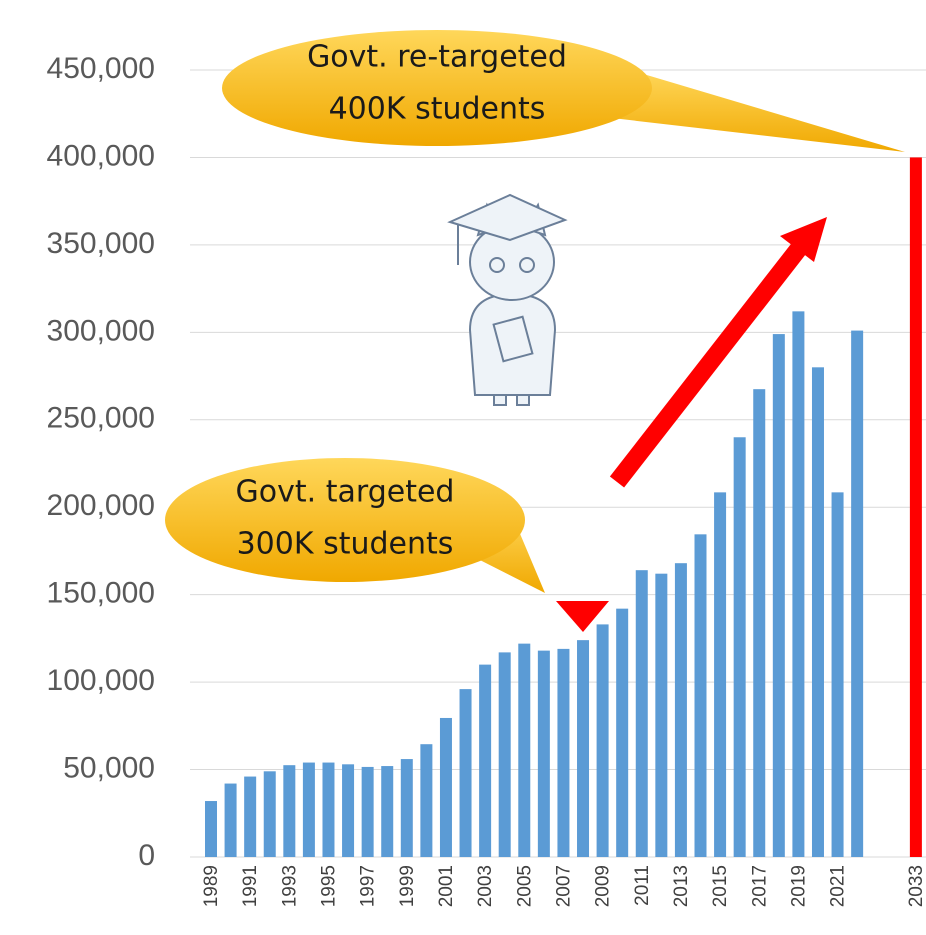 This screenshot has width=926, height=935. Describe the element at coordinates (507, 299) in the screenshot. I see `graduate-figure` at that location.